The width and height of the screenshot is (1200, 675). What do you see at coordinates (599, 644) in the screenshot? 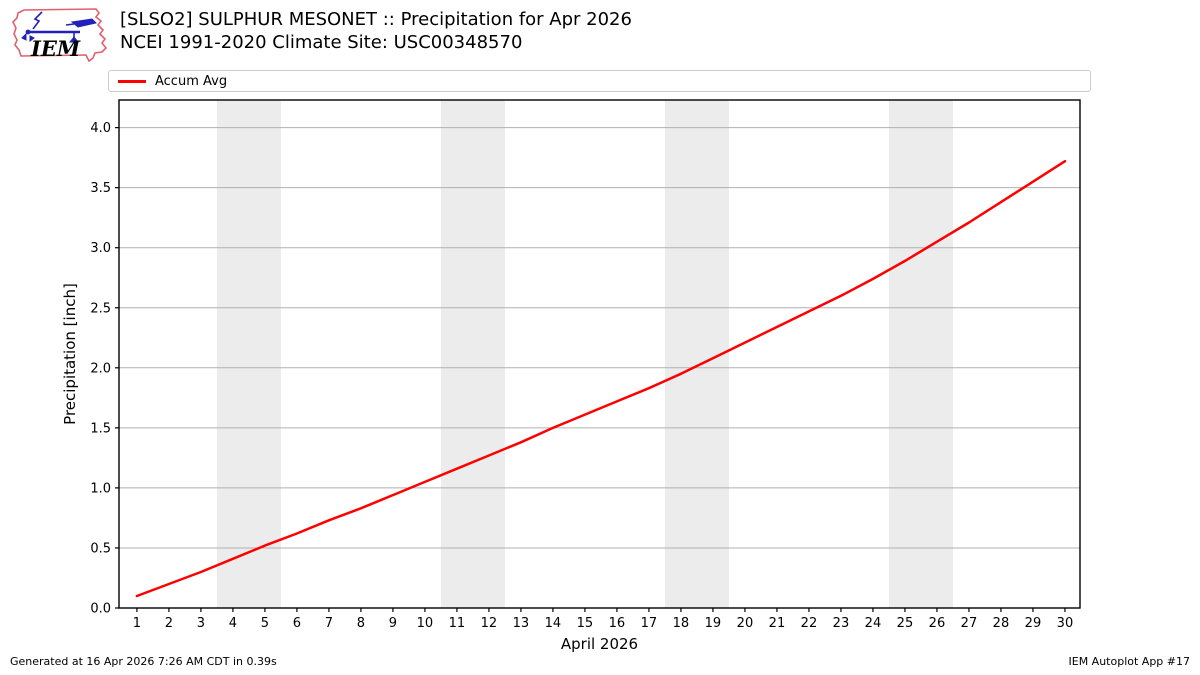
I see `x-axis-label: April 2026` at bounding box center [599, 644].